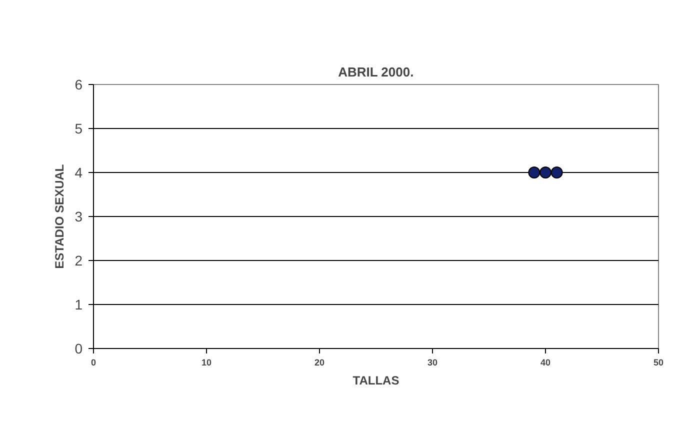  Describe the element at coordinates (206, 363) in the screenshot. I see `x-tick-label: 10` at that location.